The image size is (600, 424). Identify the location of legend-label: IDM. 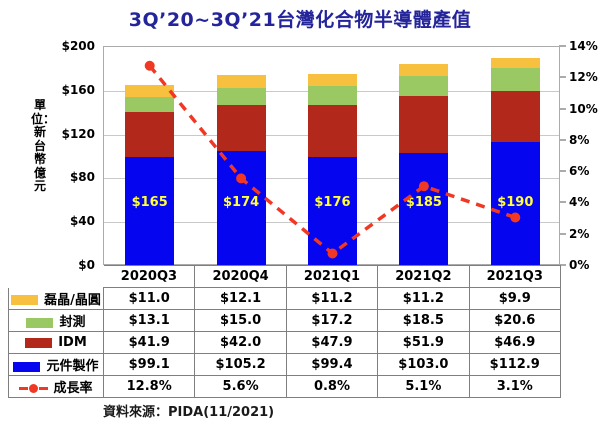
(72, 342).